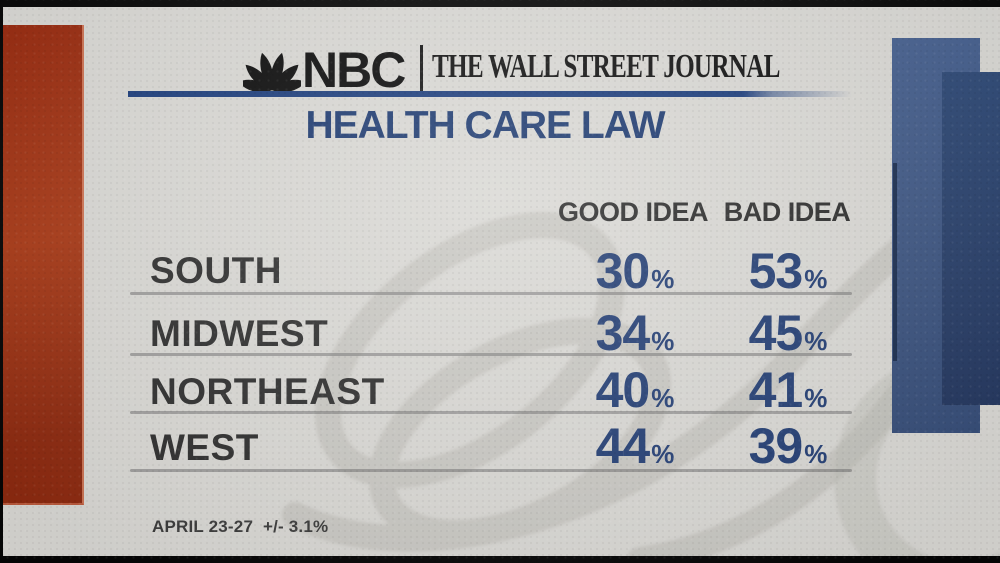  What do you see at coordinates (633, 212) in the screenshot?
I see `column-header-good-idea: GOOD IDEA` at bounding box center [633, 212].